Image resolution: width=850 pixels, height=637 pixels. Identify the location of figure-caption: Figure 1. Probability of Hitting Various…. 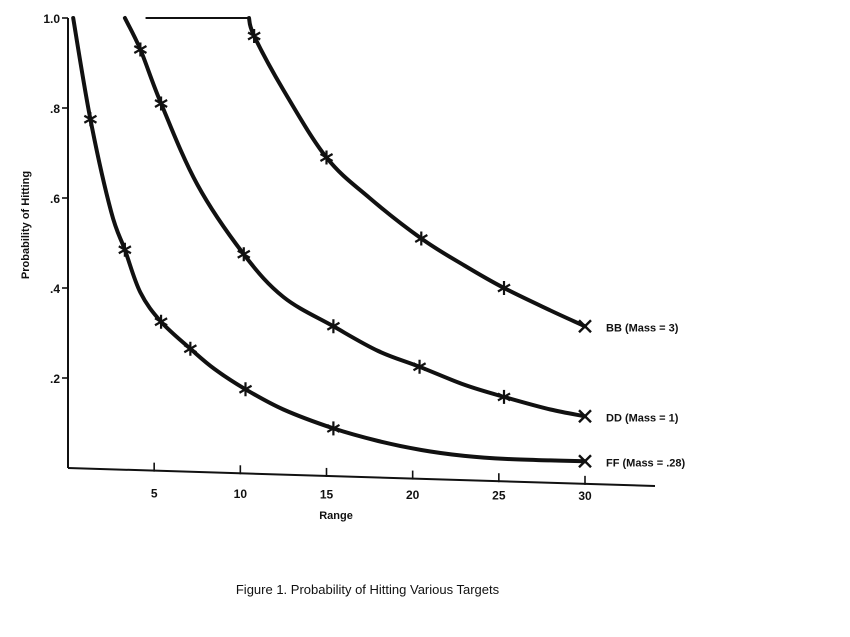
(367, 589).